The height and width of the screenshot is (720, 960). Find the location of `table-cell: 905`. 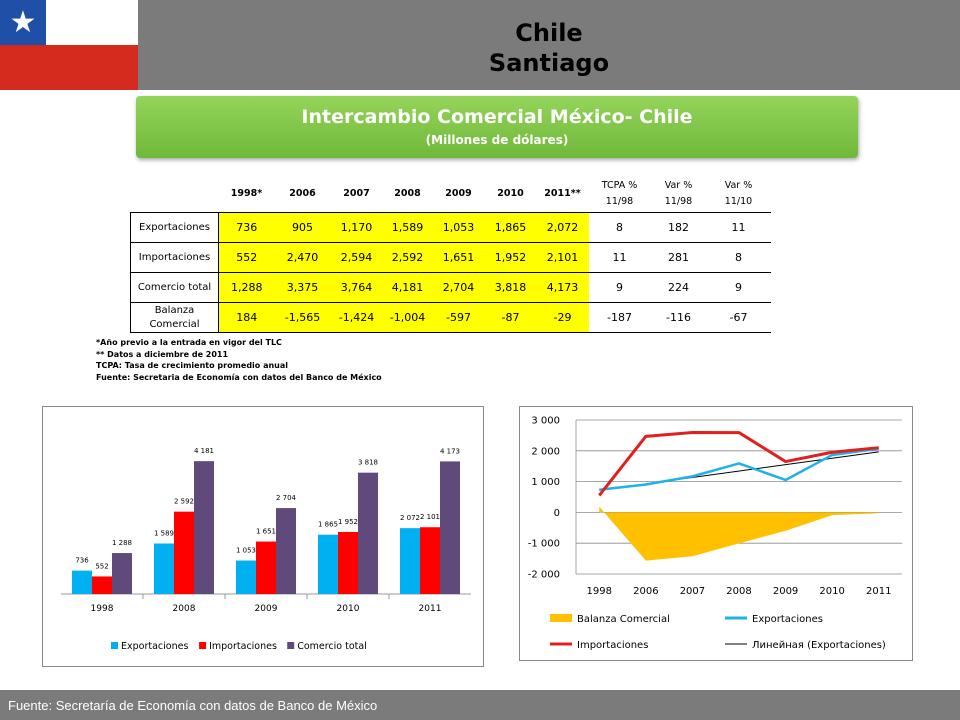

table-cell: 905 is located at coordinates (302, 227).